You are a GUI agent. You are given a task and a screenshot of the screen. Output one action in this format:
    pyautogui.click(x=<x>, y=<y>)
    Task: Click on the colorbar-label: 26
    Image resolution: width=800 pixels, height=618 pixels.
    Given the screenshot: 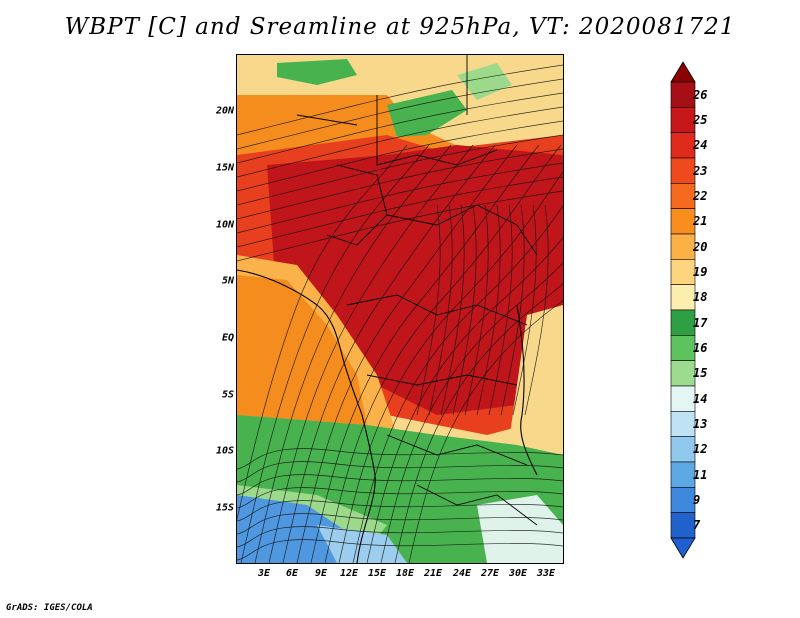 What is the action you would take?
    pyautogui.click(x=700, y=94)
    